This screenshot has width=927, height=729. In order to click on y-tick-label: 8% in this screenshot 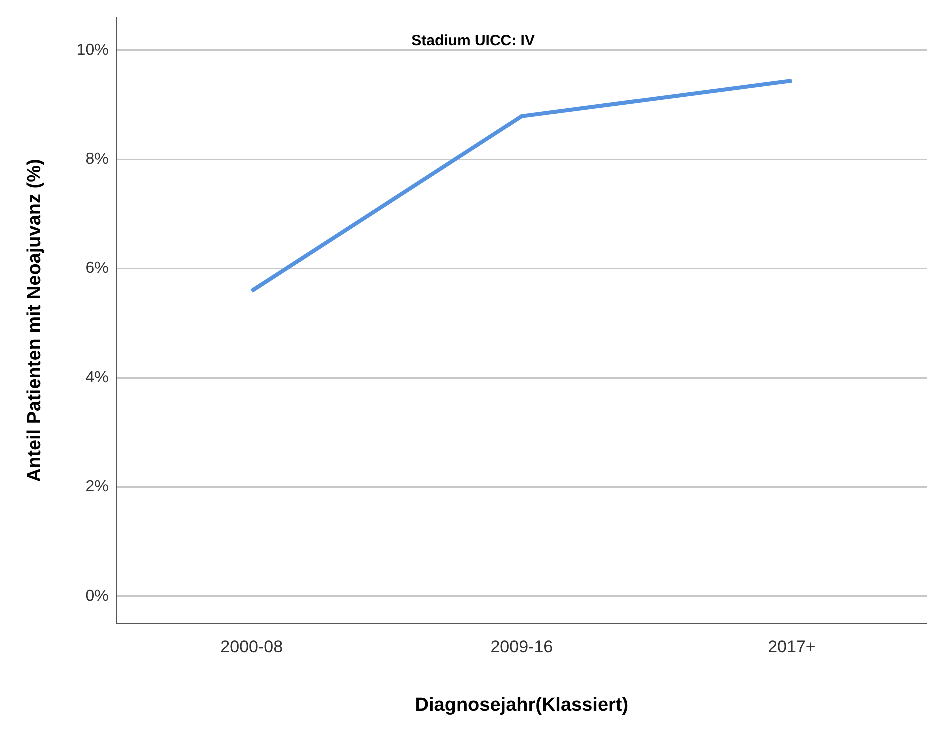, I will do `click(97, 159)`.